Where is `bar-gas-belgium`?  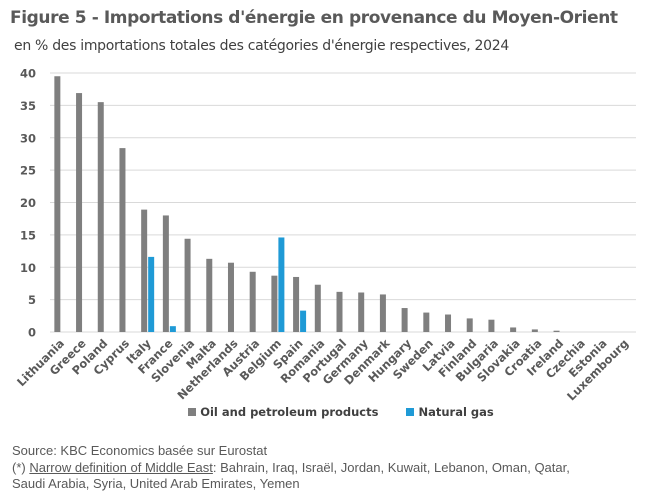 bar-gas-belgium is located at coordinates (281, 284).